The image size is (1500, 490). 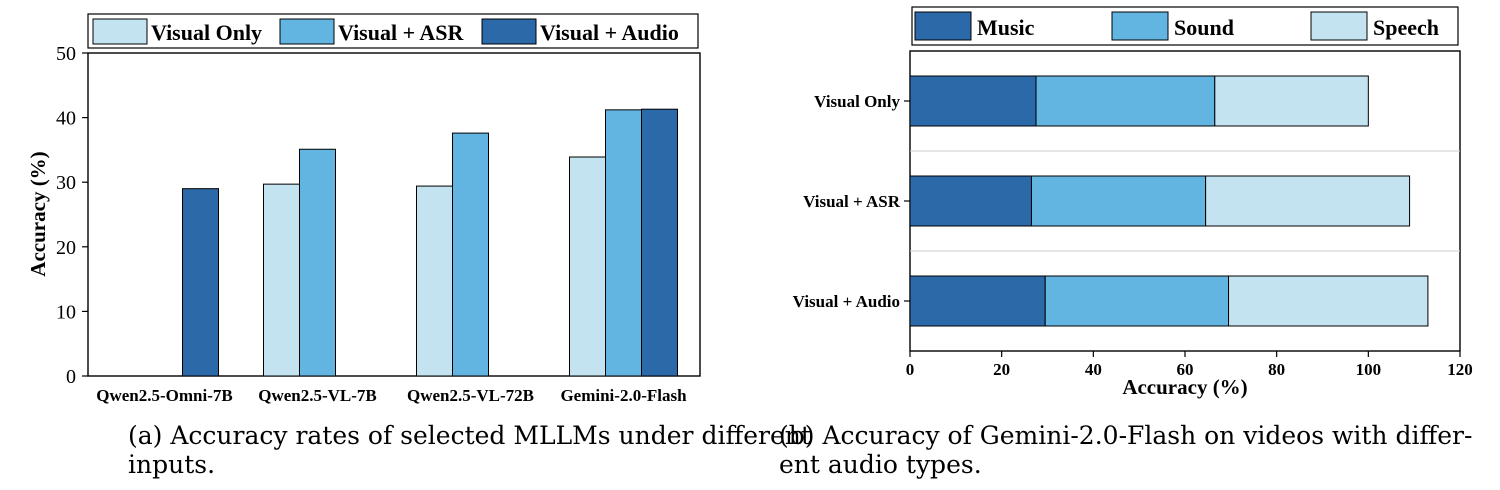 What do you see at coordinates (1001, 369) in the screenshot?
I see `chart-b-x-tick-label: 20` at bounding box center [1001, 369].